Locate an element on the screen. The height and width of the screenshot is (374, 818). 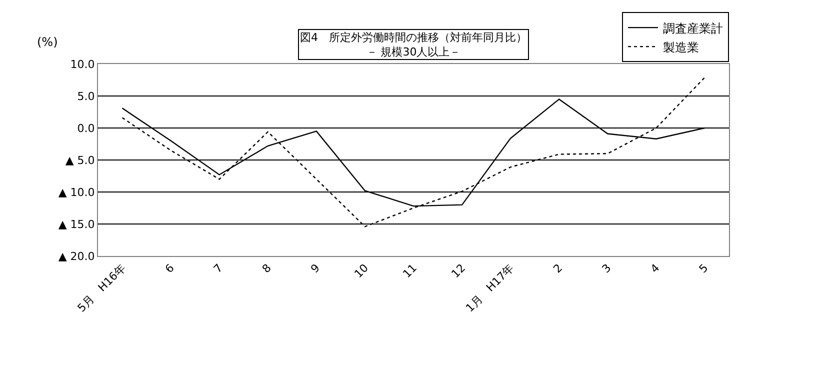
chart-title: 図4 所定外労働時間の推移（対前年同月比） is located at coordinates (413, 37).